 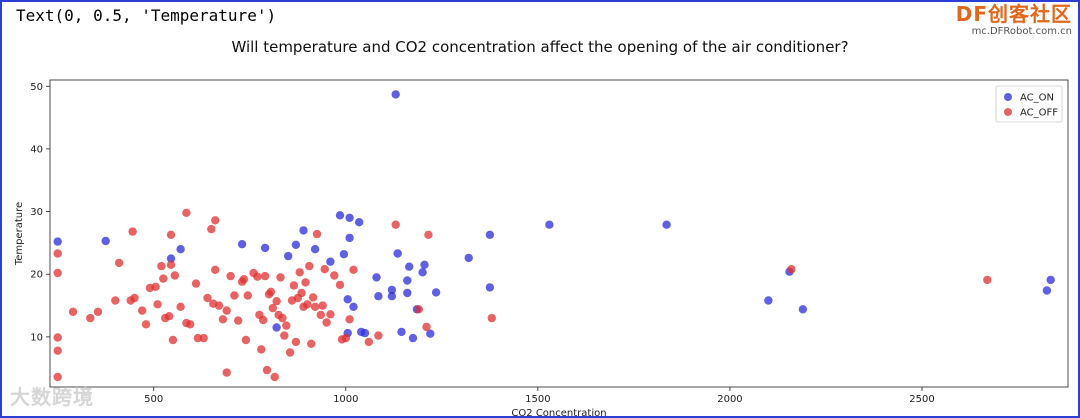 I want to click on legend-ac-on-label: AC_ON, so click(x=1037, y=98).